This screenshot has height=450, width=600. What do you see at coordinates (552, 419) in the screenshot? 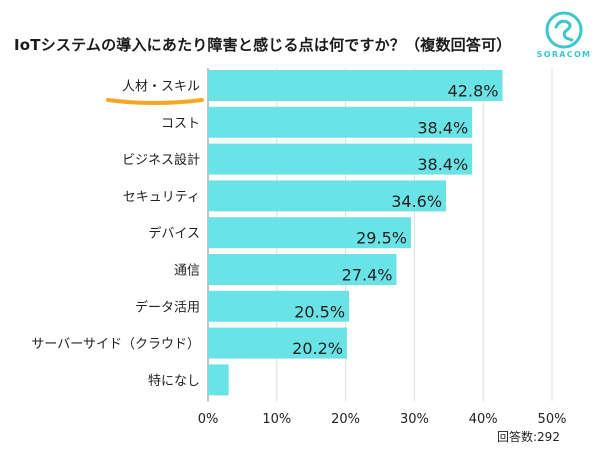
I see `x-tick-label: 50%` at bounding box center [552, 419].